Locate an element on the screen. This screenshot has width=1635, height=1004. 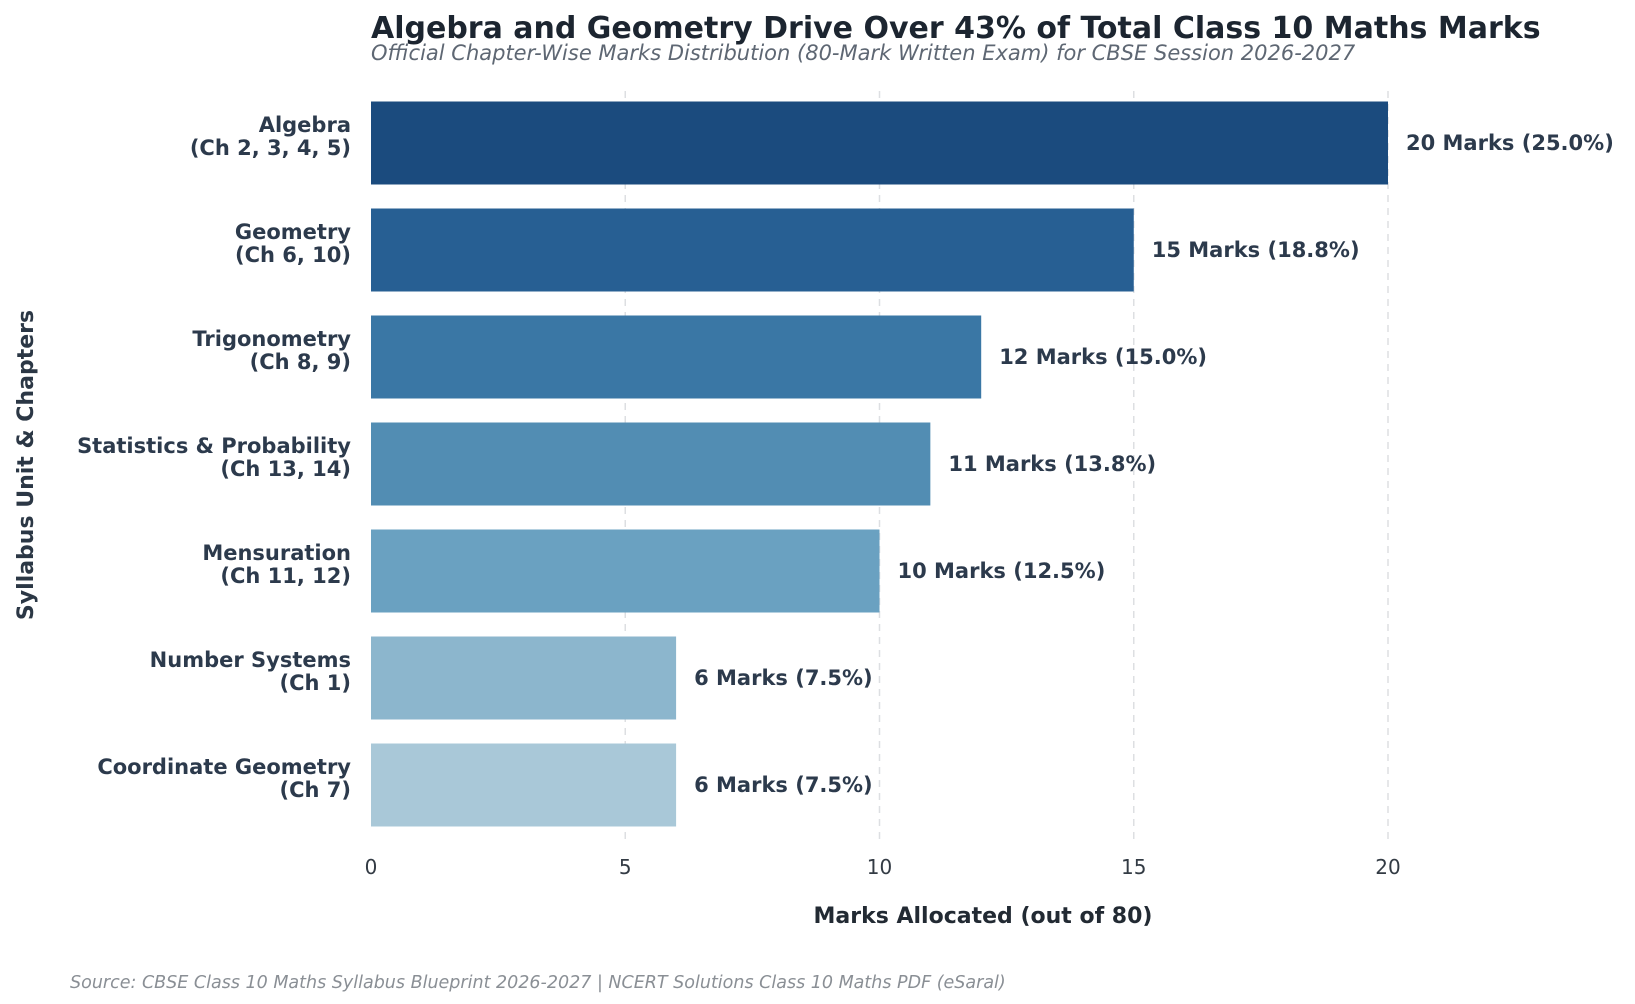
bar-value-label: 15 Marks (18.8%) is located at coordinates (1256, 250).